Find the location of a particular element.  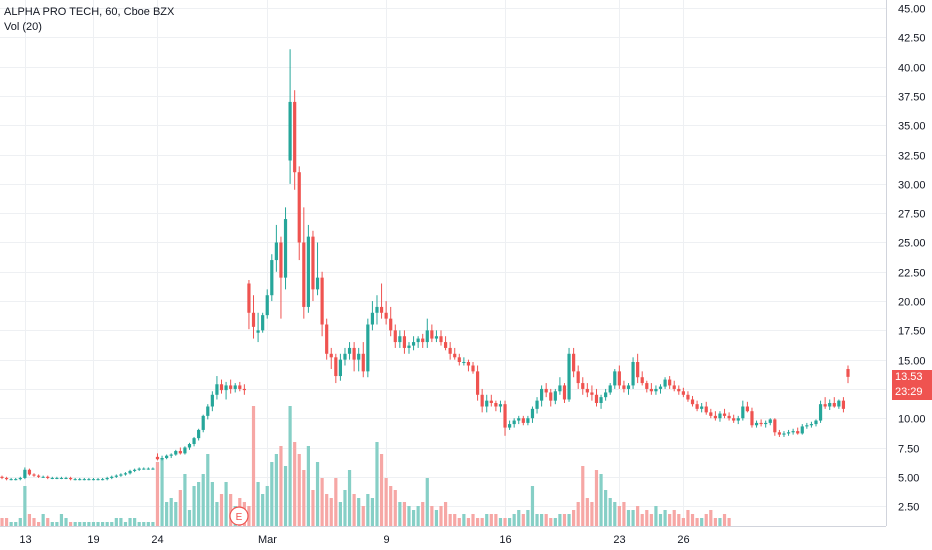

volume-indicator-label: Vol (20) is located at coordinates (23, 27).